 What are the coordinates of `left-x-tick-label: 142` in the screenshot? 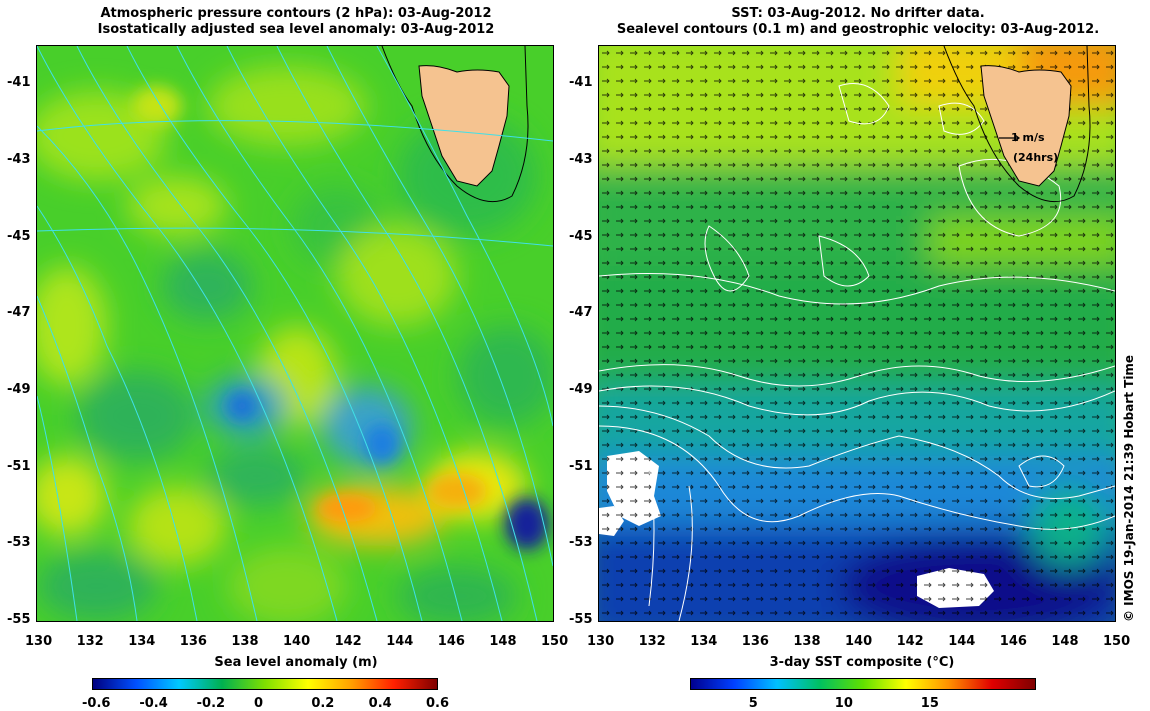 It's located at (348, 641).